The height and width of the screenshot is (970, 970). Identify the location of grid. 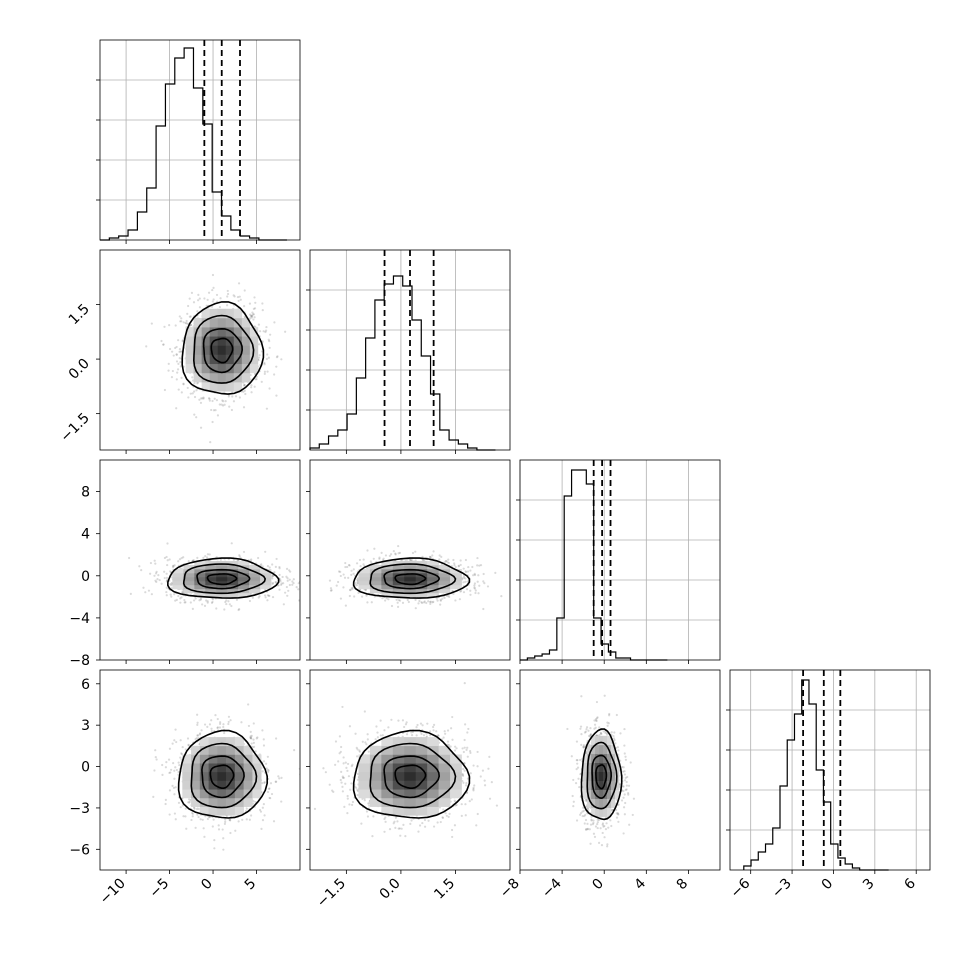
(200, 140).